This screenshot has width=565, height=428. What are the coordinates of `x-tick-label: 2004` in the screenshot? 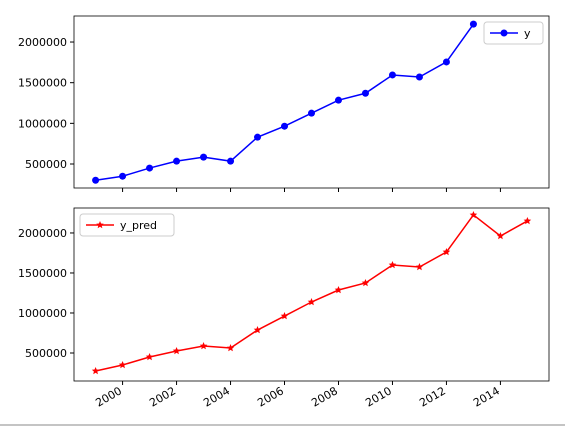 It's located at (216, 396).